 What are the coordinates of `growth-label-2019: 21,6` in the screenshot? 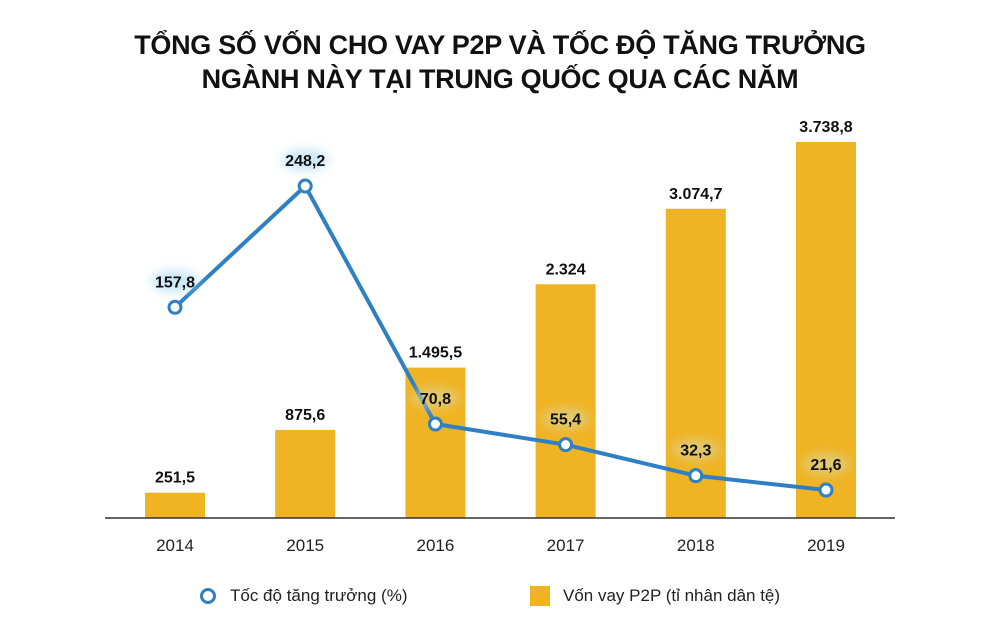 It's located at (825, 465).